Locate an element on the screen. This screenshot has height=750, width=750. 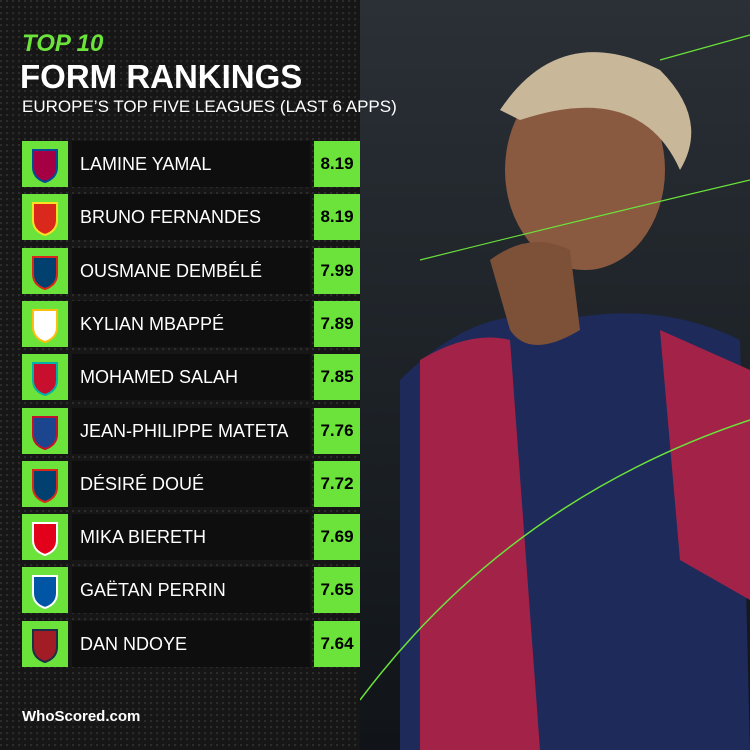
player-name: DÉSIRÉ DOUÉ is located at coordinates (191, 483).